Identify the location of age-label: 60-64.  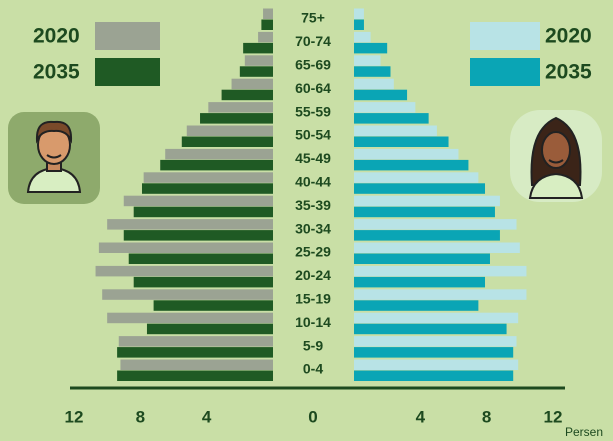
(313, 88).